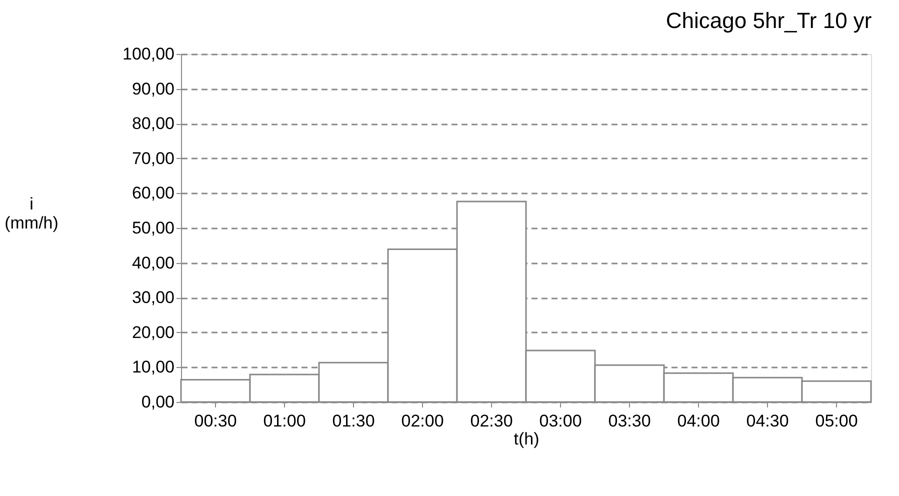  What do you see at coordinates (153, 158) in the screenshot?
I see `y-tick-label: 70,00` at bounding box center [153, 158].